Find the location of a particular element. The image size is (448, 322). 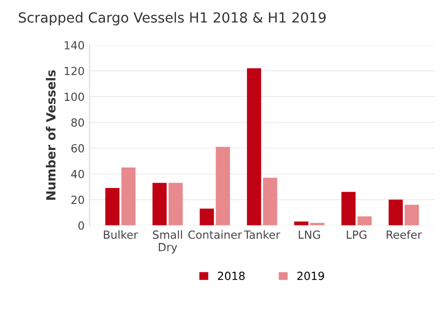

x-tick-label: Bulker is located at coordinates (121, 234).